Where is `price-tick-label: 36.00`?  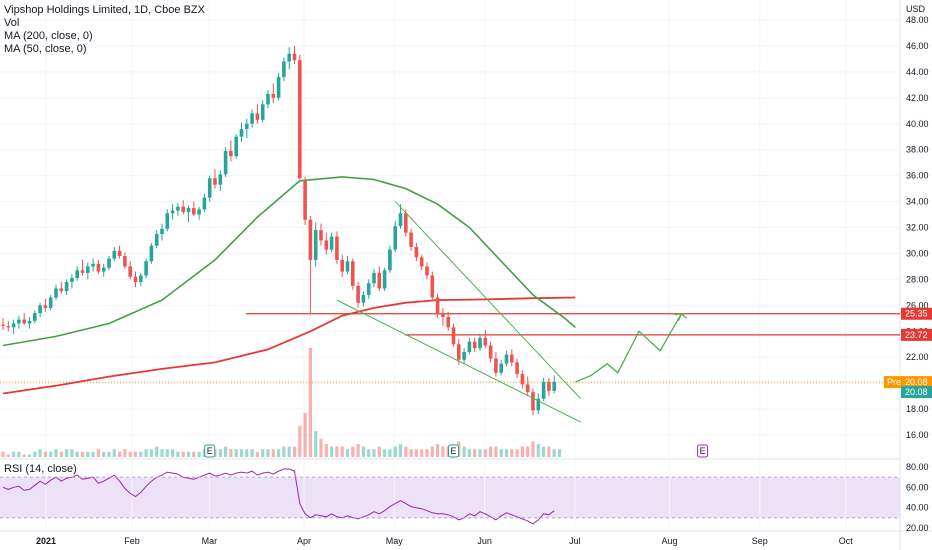 price-tick-label: 36.00 is located at coordinates (917, 176).